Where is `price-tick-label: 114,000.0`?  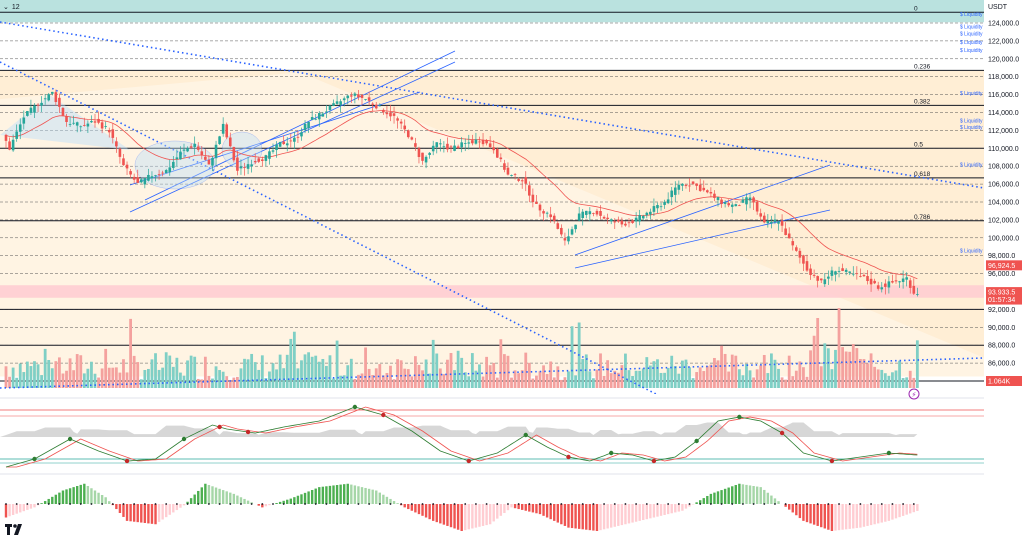
price-tick-label: 114,000.0 is located at coordinates (1003, 113).